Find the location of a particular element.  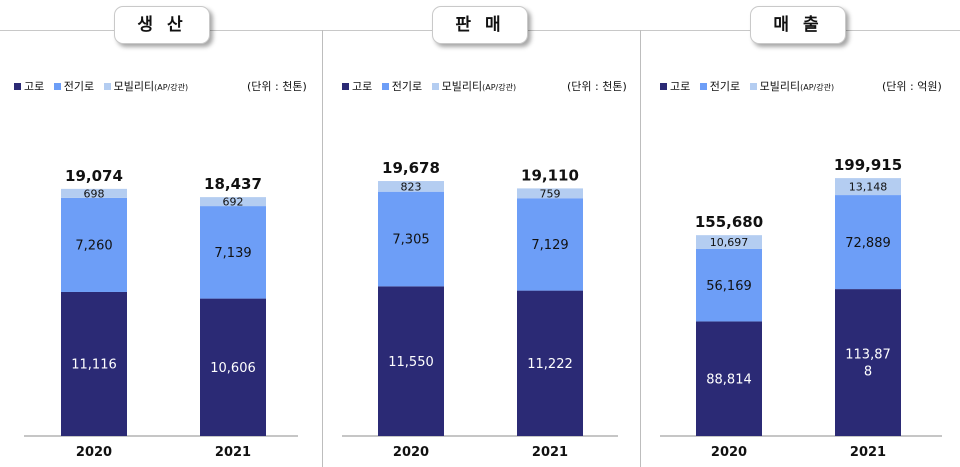

data-label-furnace: 10,606 is located at coordinates (233, 368).